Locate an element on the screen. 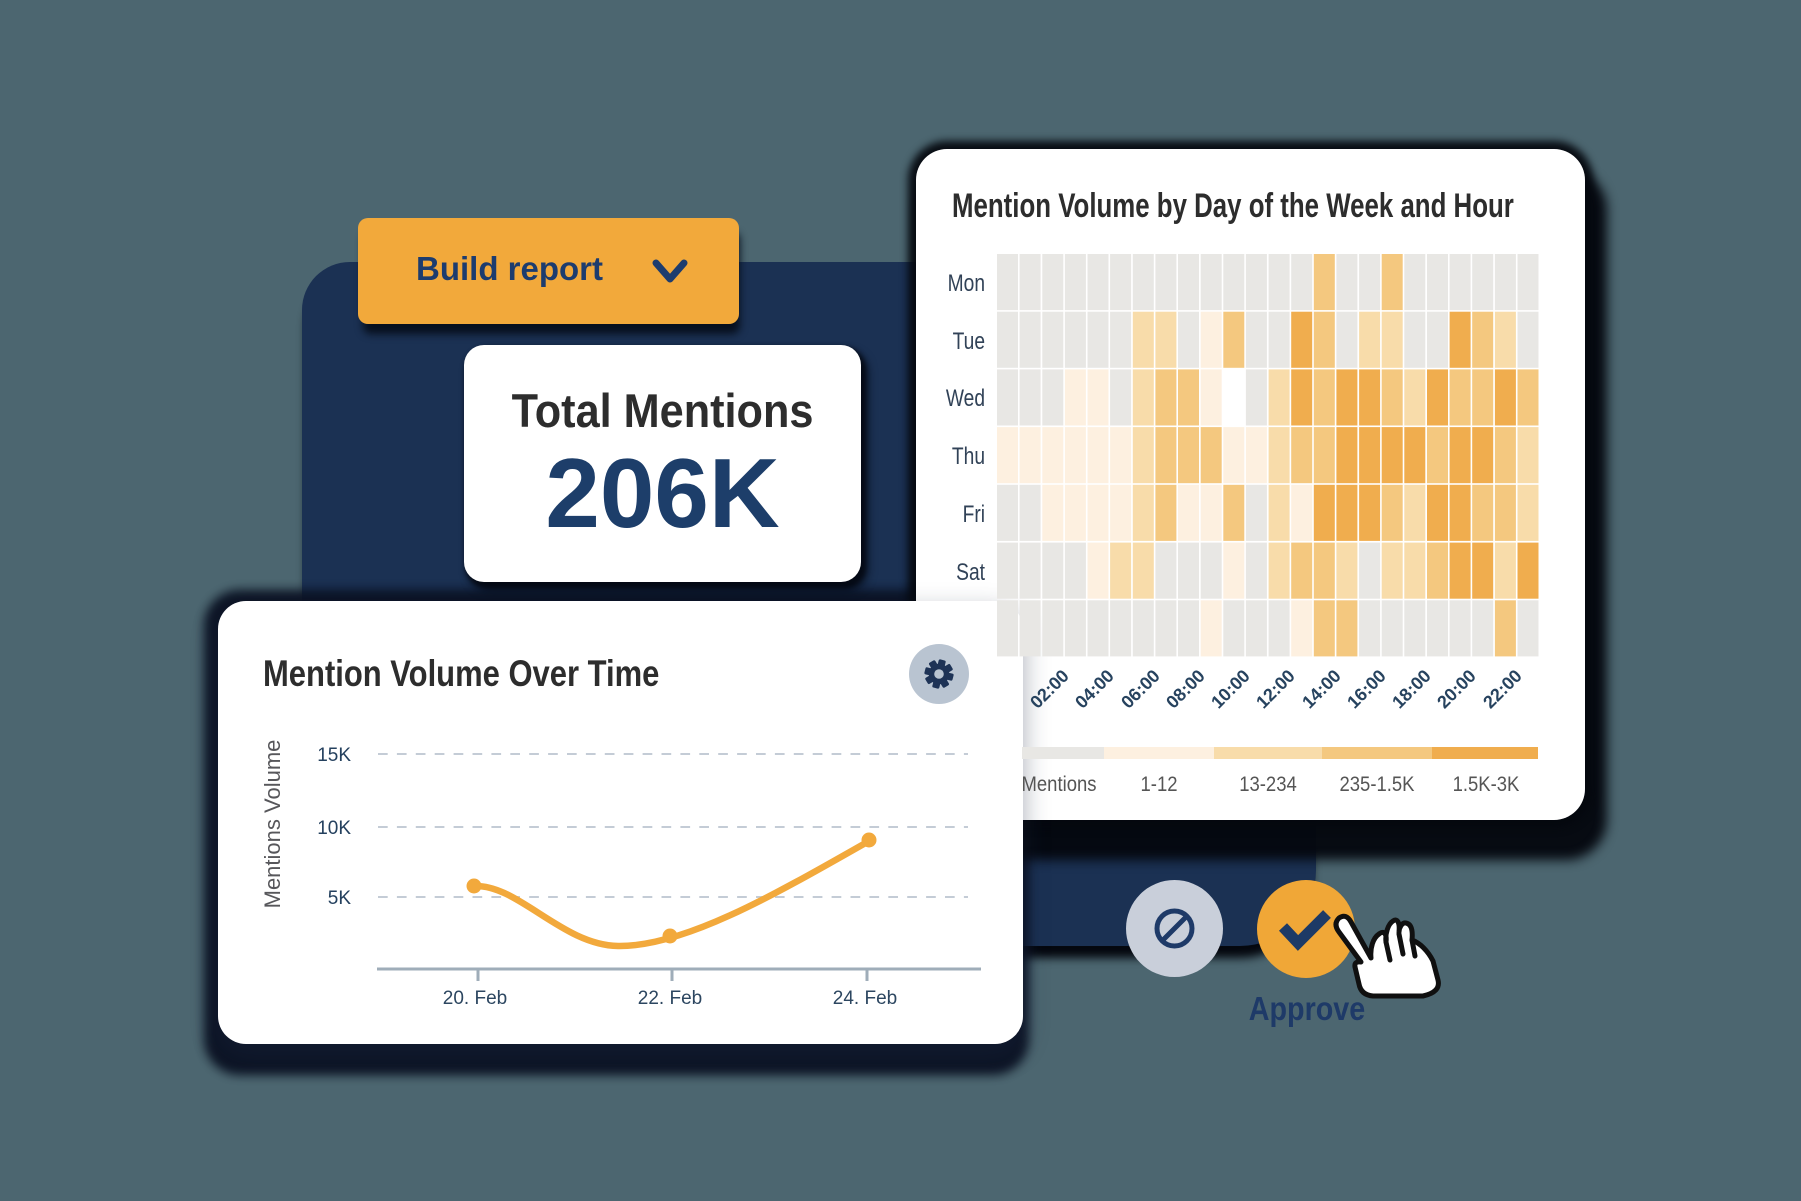 This screenshot has height=1201, width=1801. svg-text: 08:00 is located at coordinates (1185, 689).